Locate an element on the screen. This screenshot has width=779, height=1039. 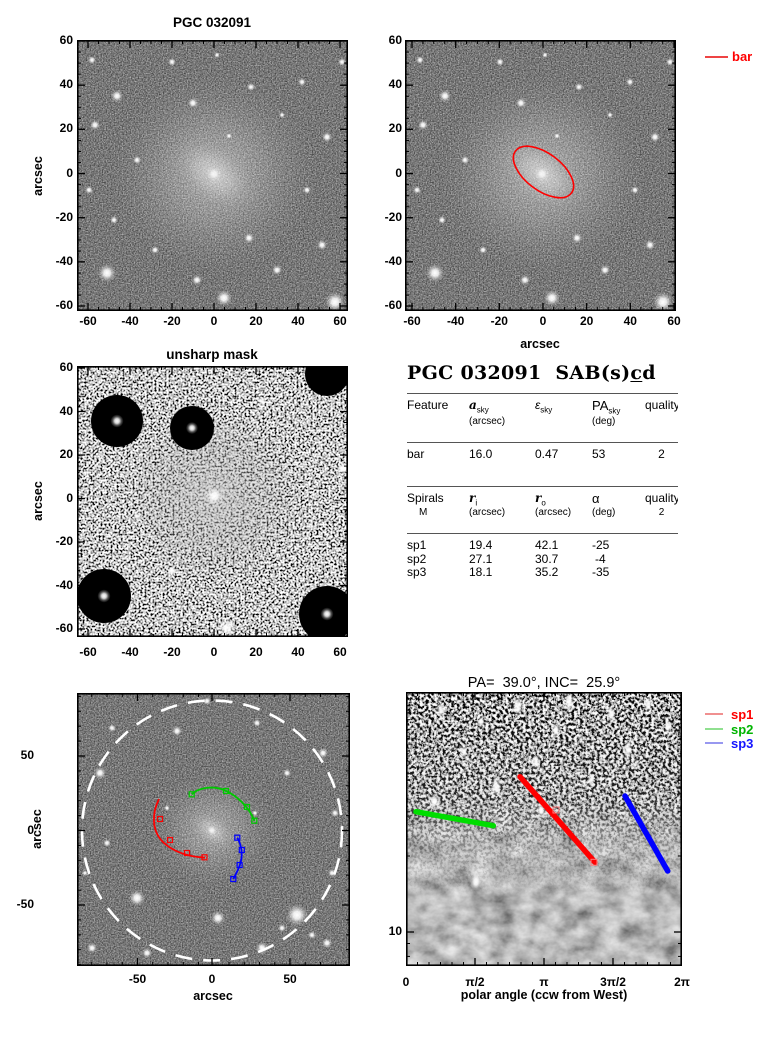
x-tick-label: 50 is located at coordinates (290, 979).